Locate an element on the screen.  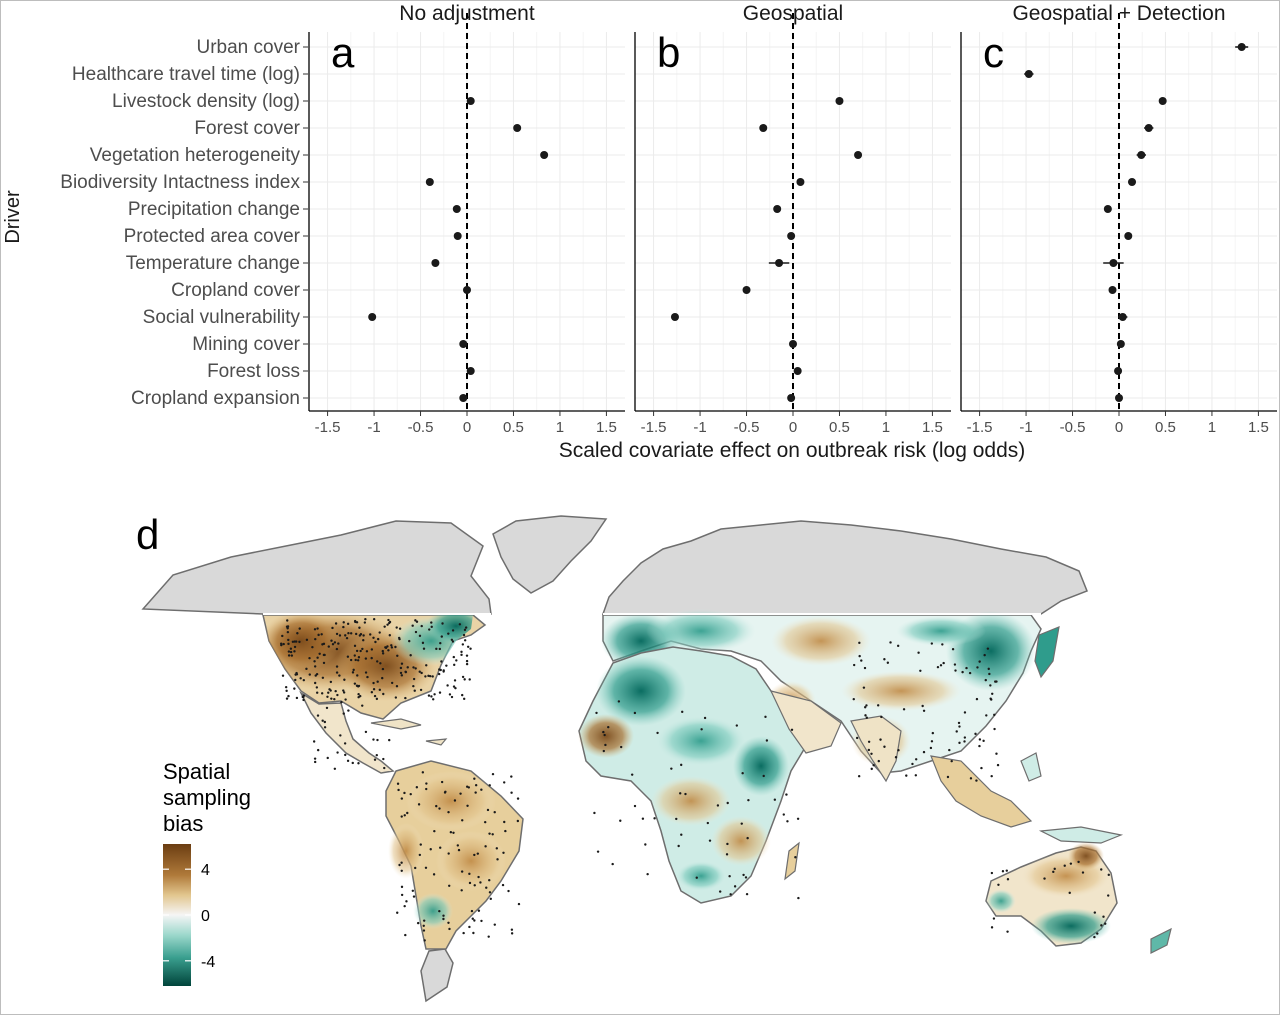
region-caribbean is located at coordinates (409, 732).